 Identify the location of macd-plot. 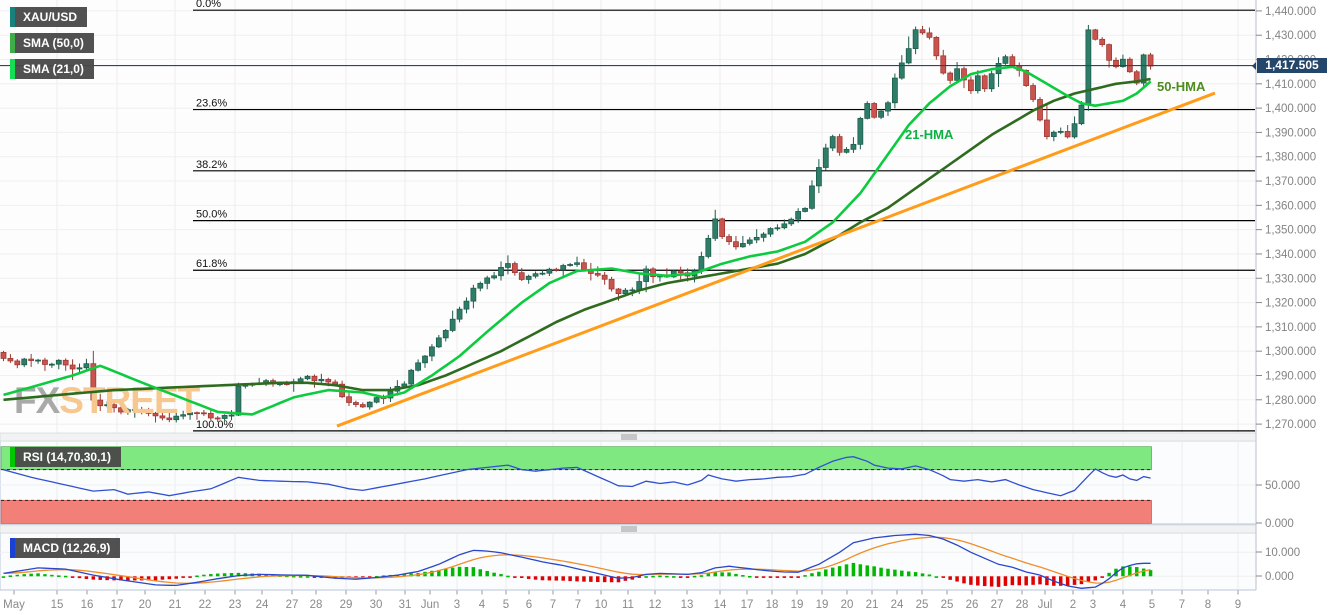
(577, 561).